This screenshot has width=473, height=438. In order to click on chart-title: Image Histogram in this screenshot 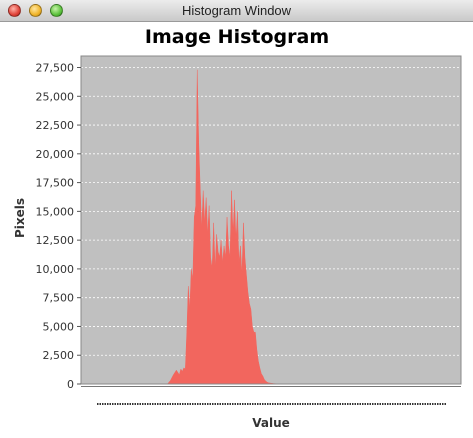, I will do `click(237, 37)`.